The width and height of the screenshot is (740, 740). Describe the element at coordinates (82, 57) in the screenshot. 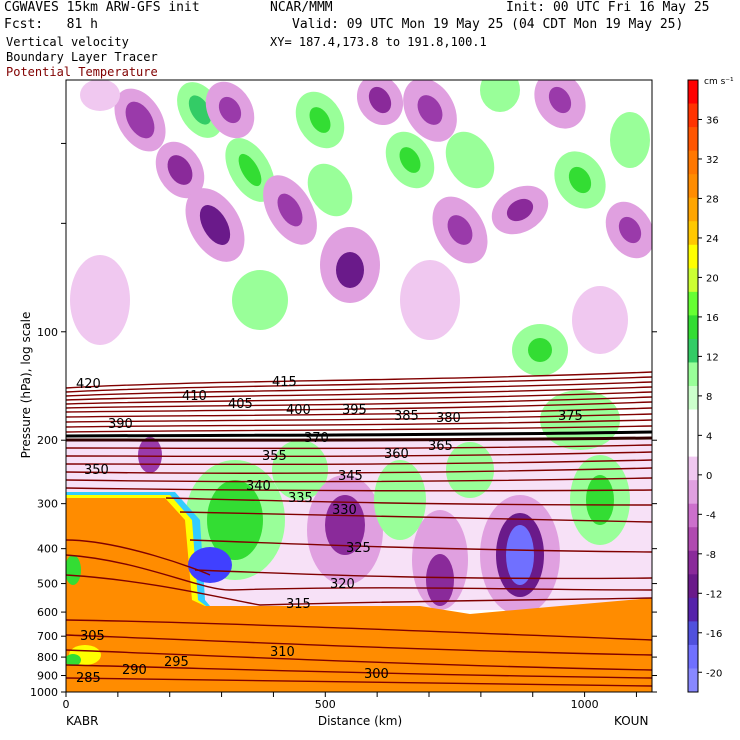

I see `field-boundary-layer: Boundary Layer Tracer` at that location.